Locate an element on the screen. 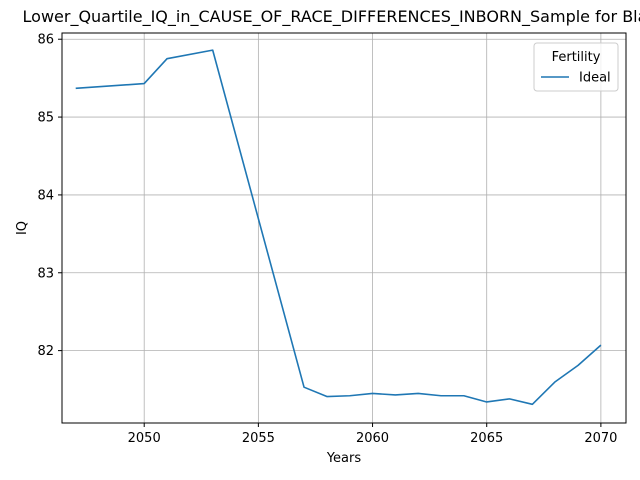 Image resolution: width=640 pixels, height=480 pixels. legend: Fertility Ideal is located at coordinates (576, 67).